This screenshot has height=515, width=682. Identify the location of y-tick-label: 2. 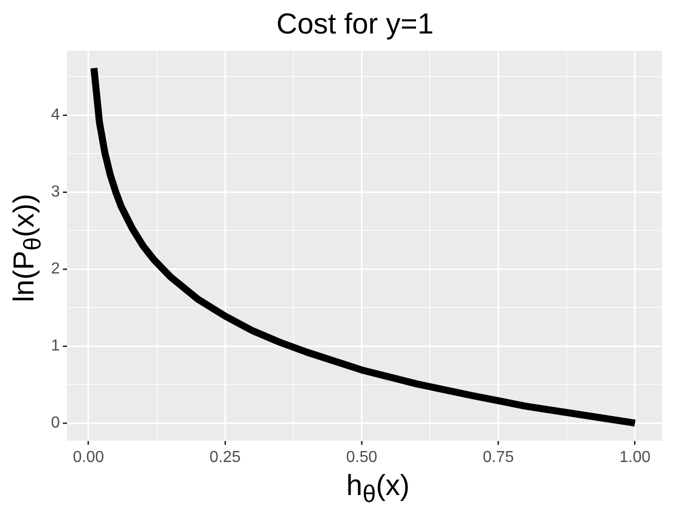
(55, 269).